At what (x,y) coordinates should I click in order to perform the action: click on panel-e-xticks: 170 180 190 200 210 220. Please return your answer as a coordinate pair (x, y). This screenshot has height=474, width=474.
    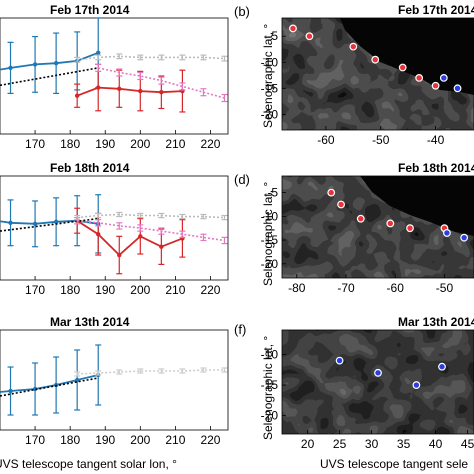
    Looking at the image, I should click on (123, 436).